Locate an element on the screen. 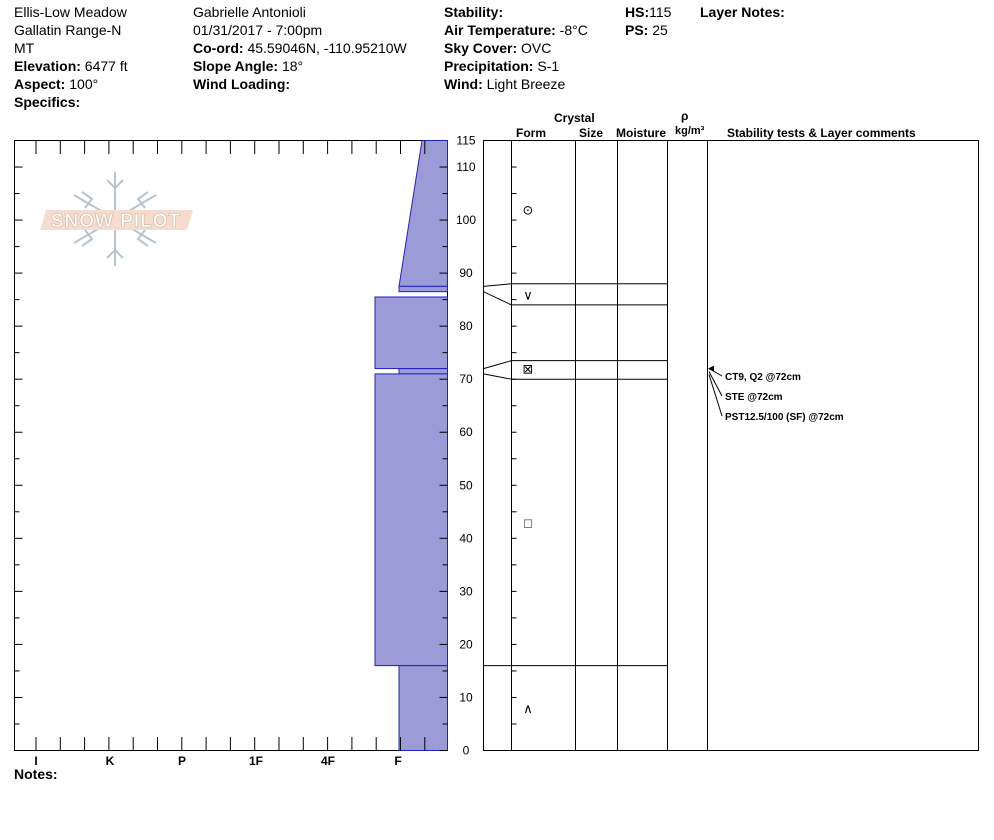  height-tick-label: 90 is located at coordinates (466, 273).